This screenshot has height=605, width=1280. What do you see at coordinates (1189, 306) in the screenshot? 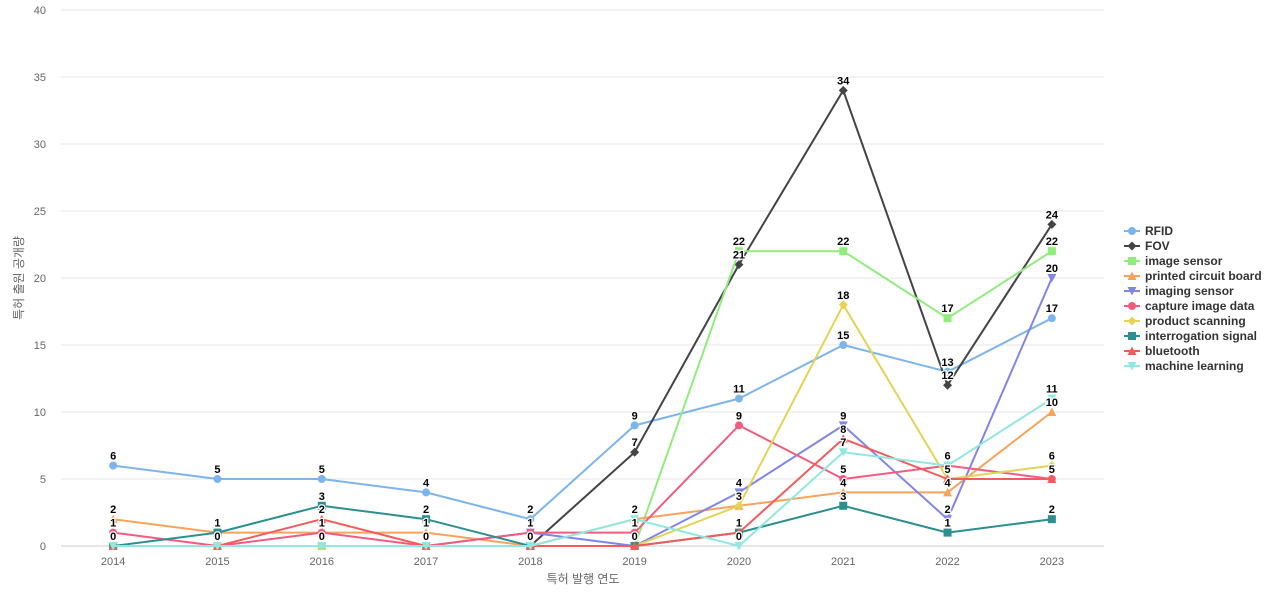
I see `legend-item: capture image data` at bounding box center [1189, 306].